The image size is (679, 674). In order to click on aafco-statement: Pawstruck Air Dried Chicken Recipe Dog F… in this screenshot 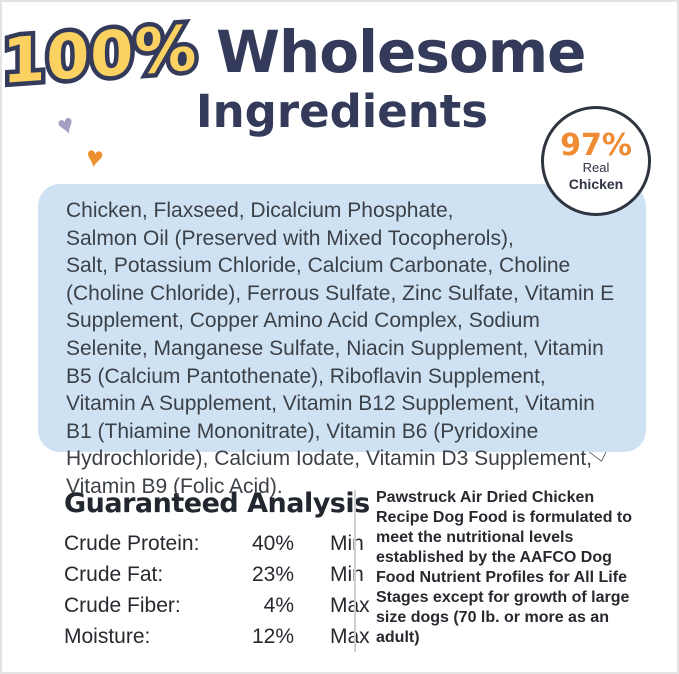, I will do `click(504, 567)`.